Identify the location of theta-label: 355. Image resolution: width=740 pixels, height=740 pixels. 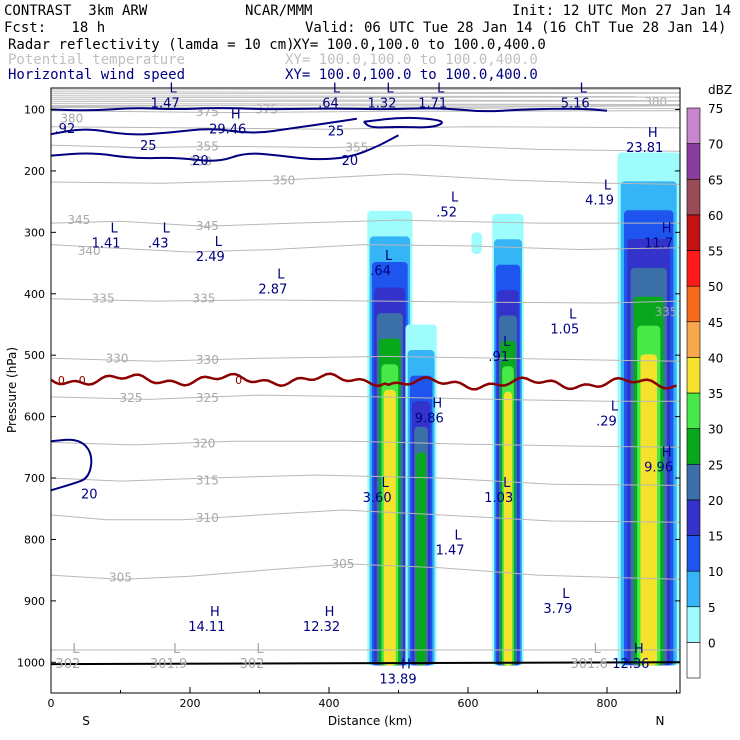
(356, 148).